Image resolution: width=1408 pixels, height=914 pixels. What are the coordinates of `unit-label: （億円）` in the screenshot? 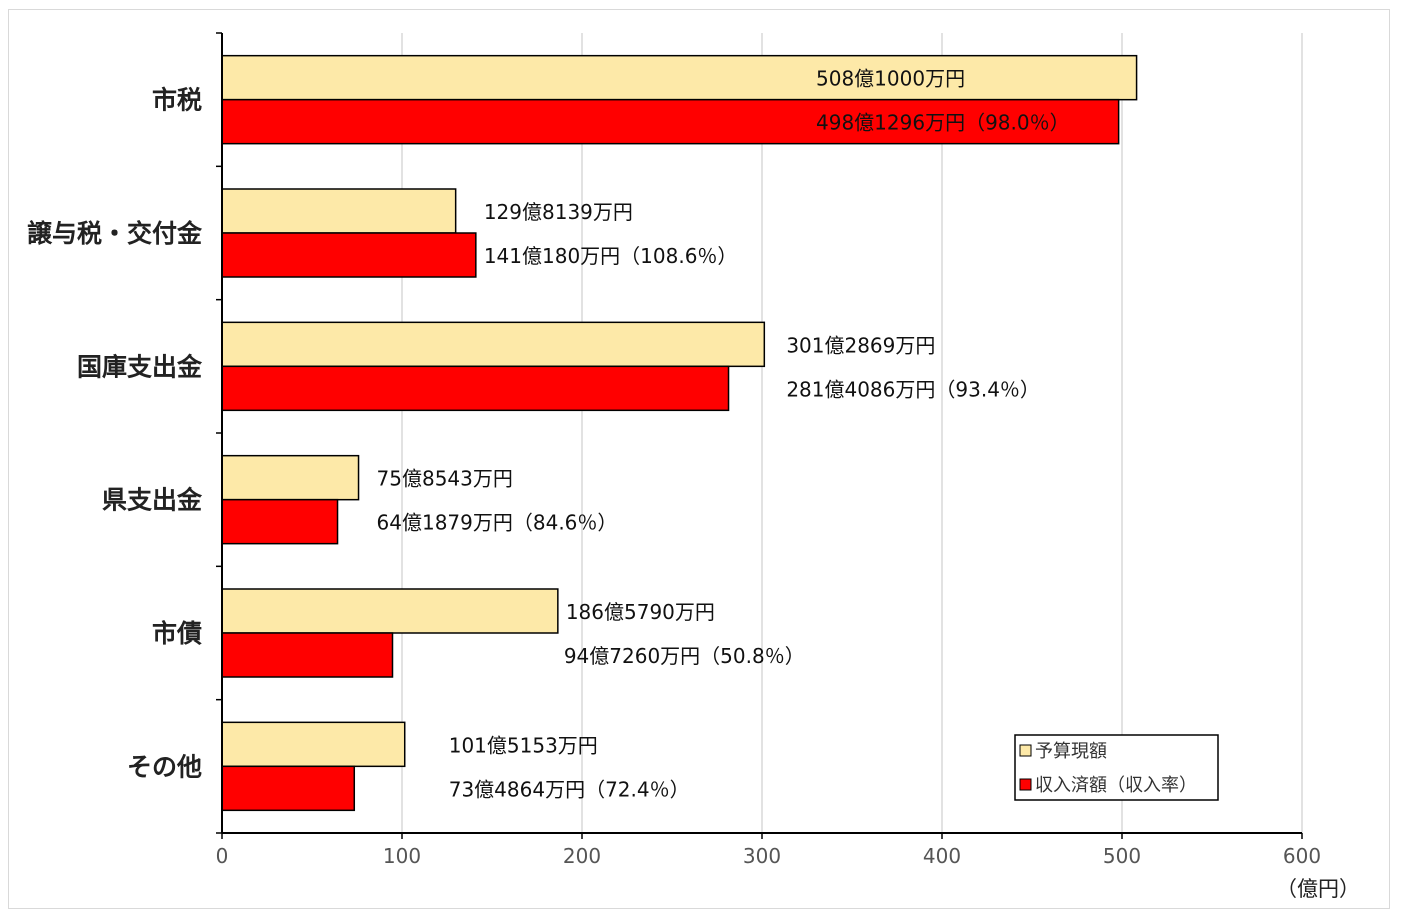 It's located at (1318, 889).